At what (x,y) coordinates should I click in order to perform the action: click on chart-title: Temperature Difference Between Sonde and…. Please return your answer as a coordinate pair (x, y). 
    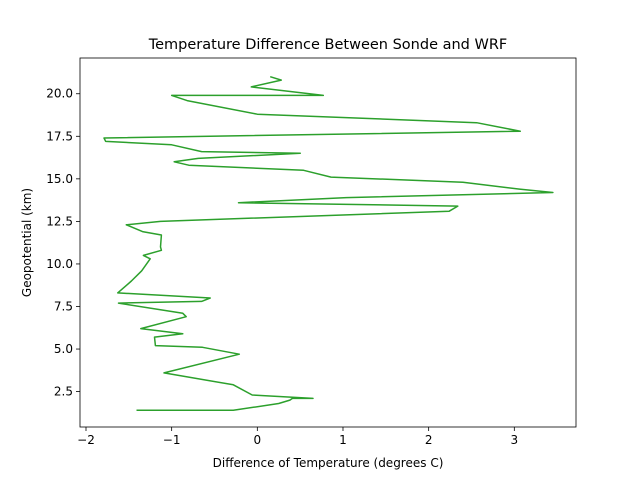
    Looking at the image, I should click on (328, 45).